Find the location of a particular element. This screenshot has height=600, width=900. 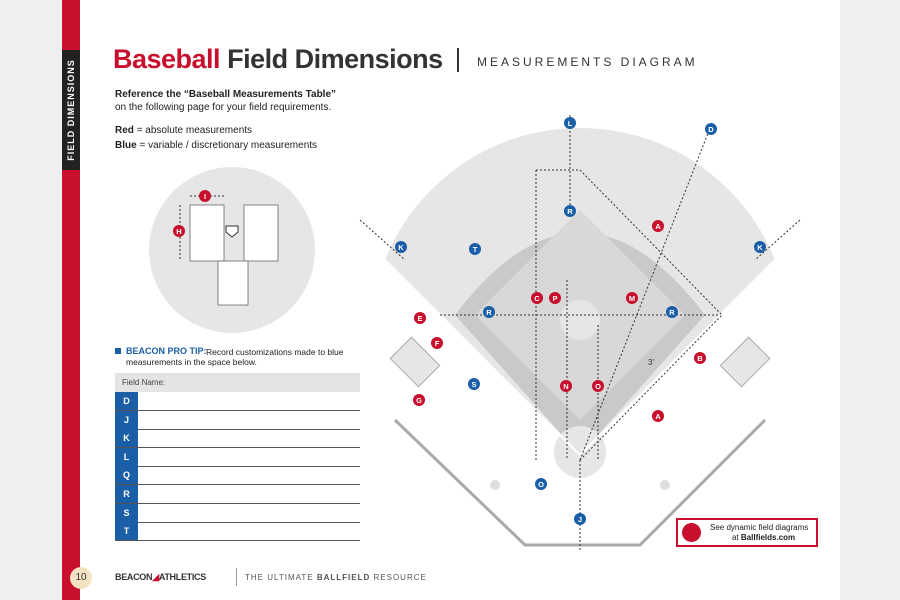

legend-red: Red = absolute measurements is located at coordinates (183, 130).